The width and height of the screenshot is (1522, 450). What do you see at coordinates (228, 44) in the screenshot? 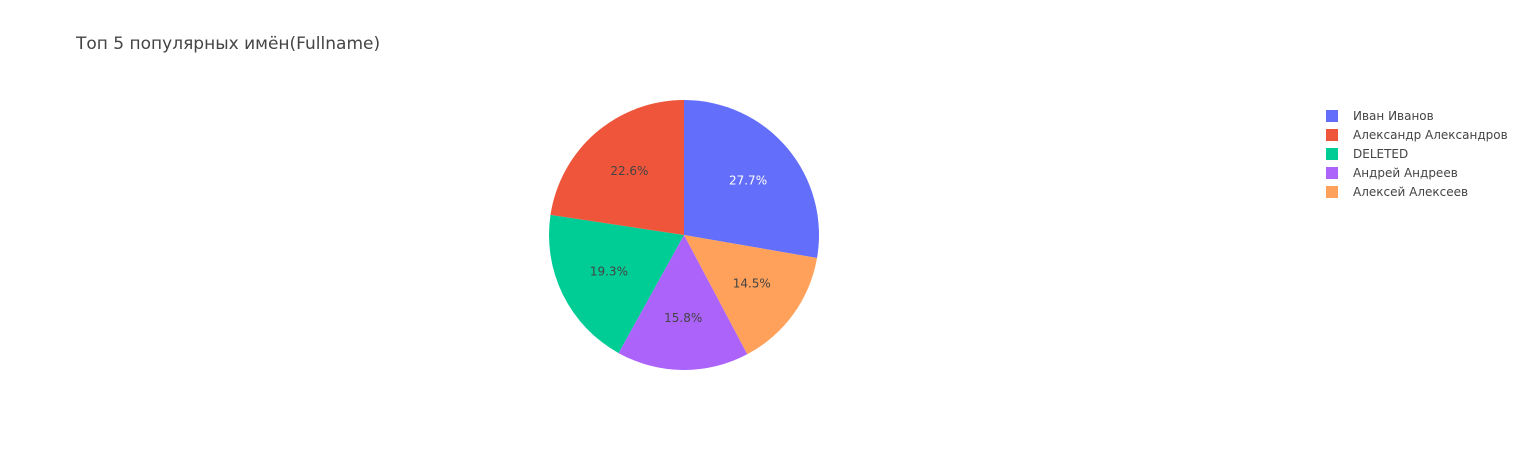
I see `chart-title: Топ 5 популярных имён(Fullname)` at bounding box center [228, 44].